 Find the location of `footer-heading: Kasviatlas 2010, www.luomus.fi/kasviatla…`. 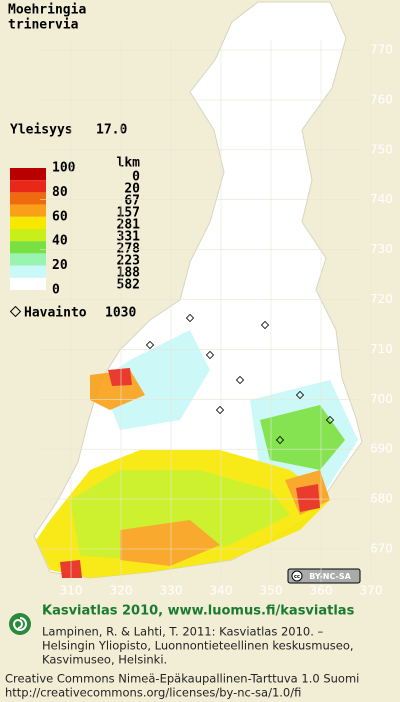

footer-heading: Kasviatlas 2010, www.luomus.fi/kasviatla… is located at coordinates (198, 611).